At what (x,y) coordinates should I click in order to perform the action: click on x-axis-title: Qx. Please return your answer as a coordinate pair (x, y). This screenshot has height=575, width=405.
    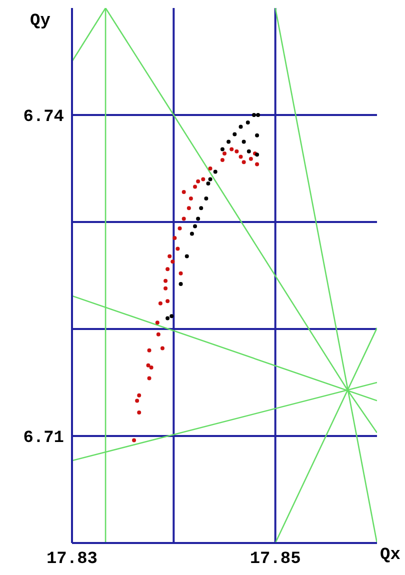
    Looking at the image, I should click on (390, 555).